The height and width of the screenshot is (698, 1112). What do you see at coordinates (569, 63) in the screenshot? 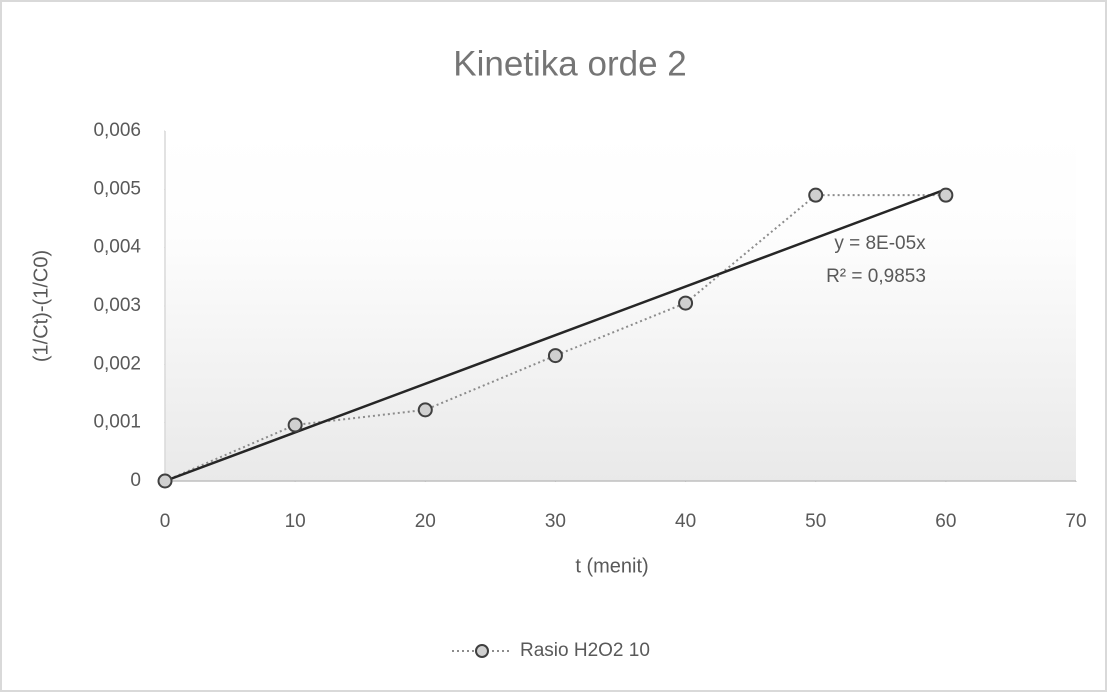
I see `chart-title: Kinetika orde 2` at bounding box center [569, 63].